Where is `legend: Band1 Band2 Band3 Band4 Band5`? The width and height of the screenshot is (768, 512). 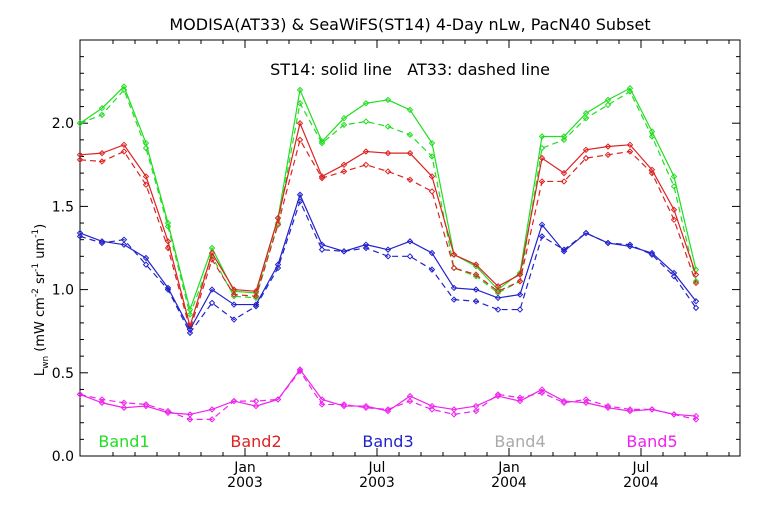 legend: Band1 Band2 Band3 Band4 Band5 is located at coordinates (387, 441).